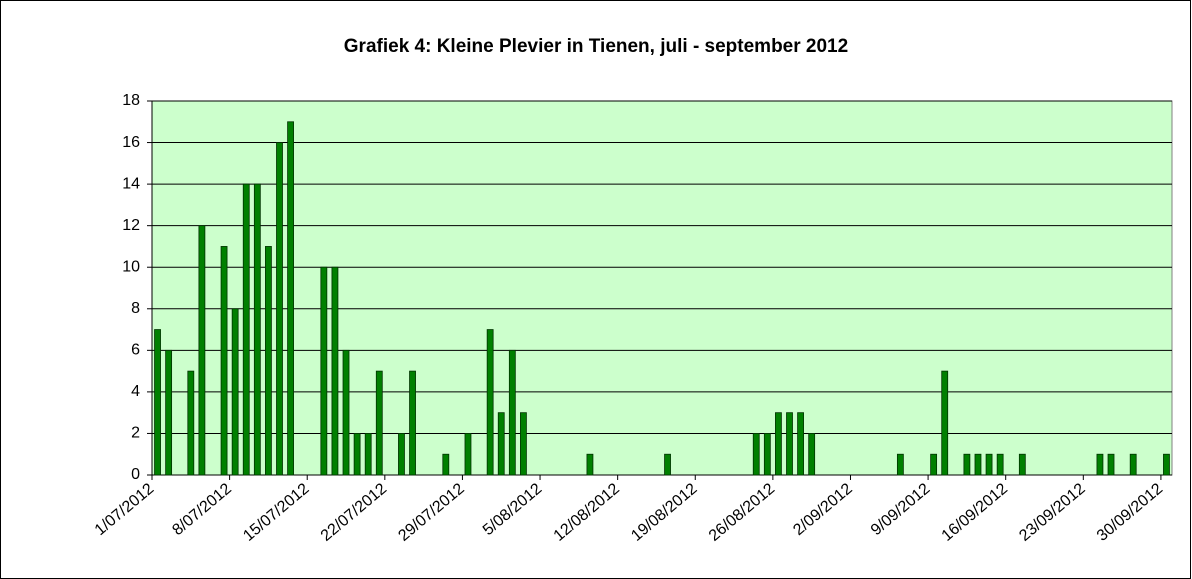  Describe the element at coordinates (131, 100) in the screenshot. I see `y-tick-label: 18` at that location.